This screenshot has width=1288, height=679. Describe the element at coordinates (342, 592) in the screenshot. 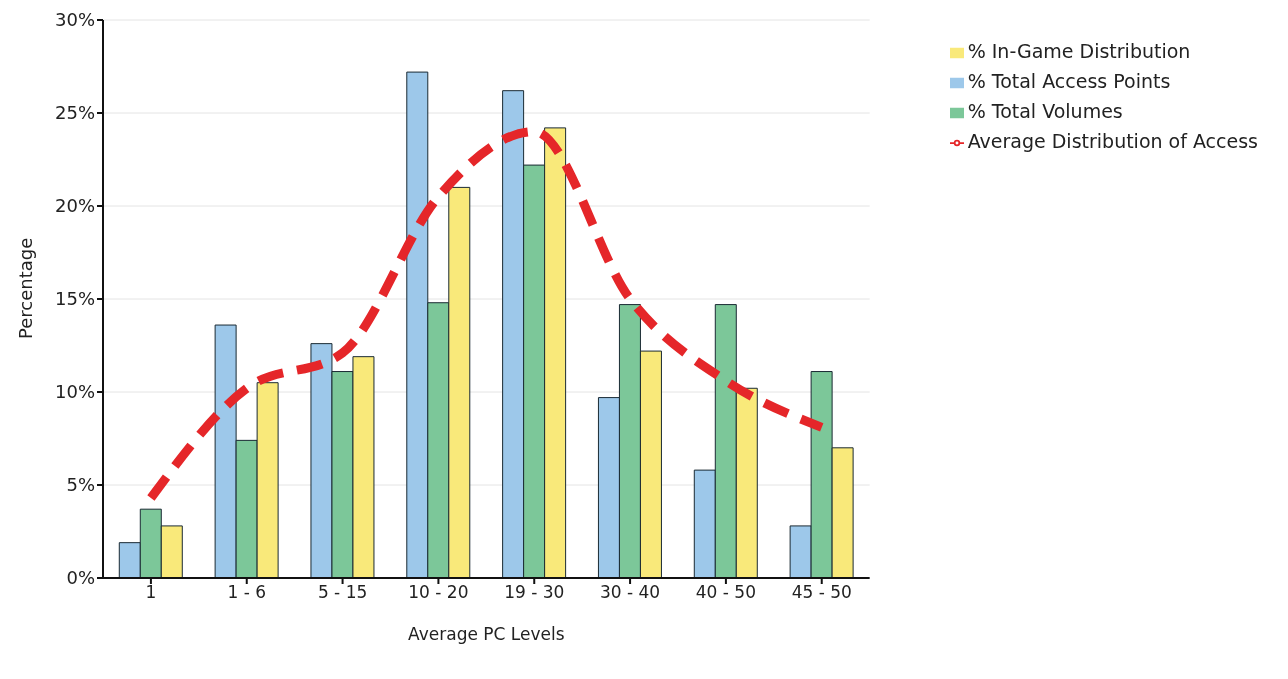

I see `x-tick-label: 5 - 15` at that location.